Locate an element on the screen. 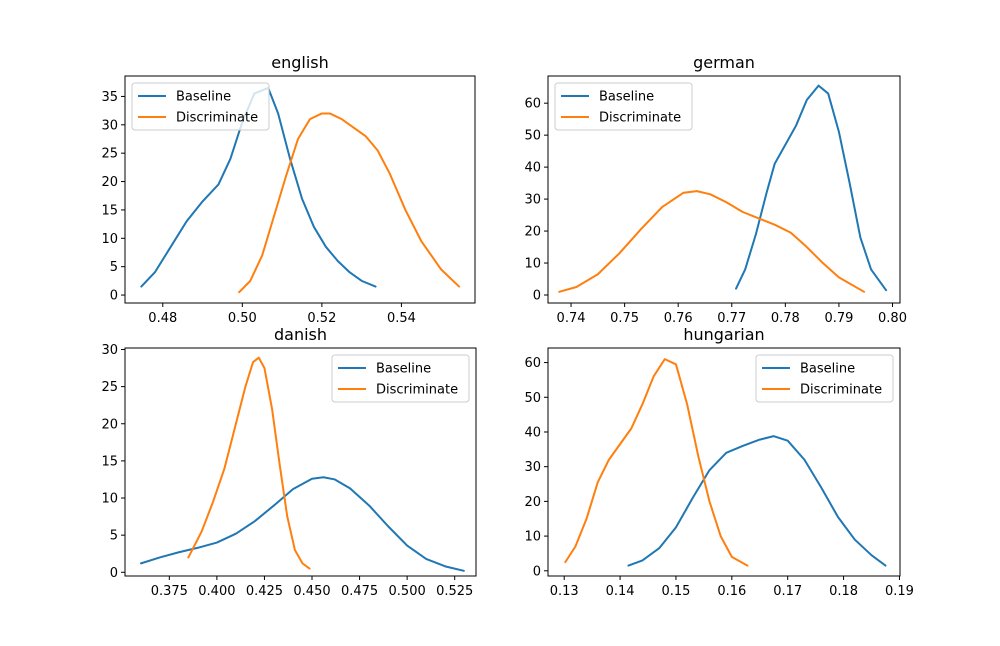  x-tick-label: 0.77 is located at coordinates (731, 318).